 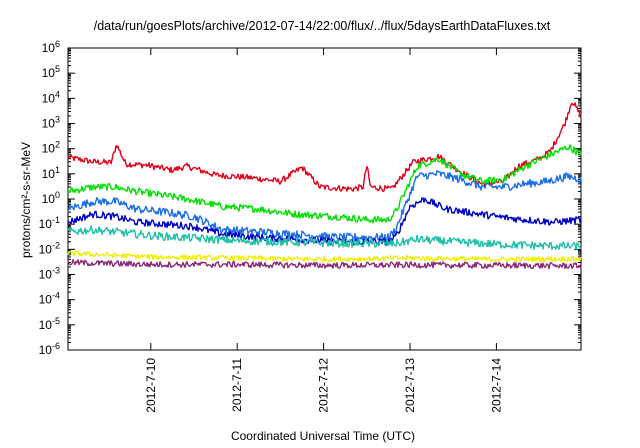 I want to click on y-tick-label: 10⁻⁶, so click(x=49, y=349).